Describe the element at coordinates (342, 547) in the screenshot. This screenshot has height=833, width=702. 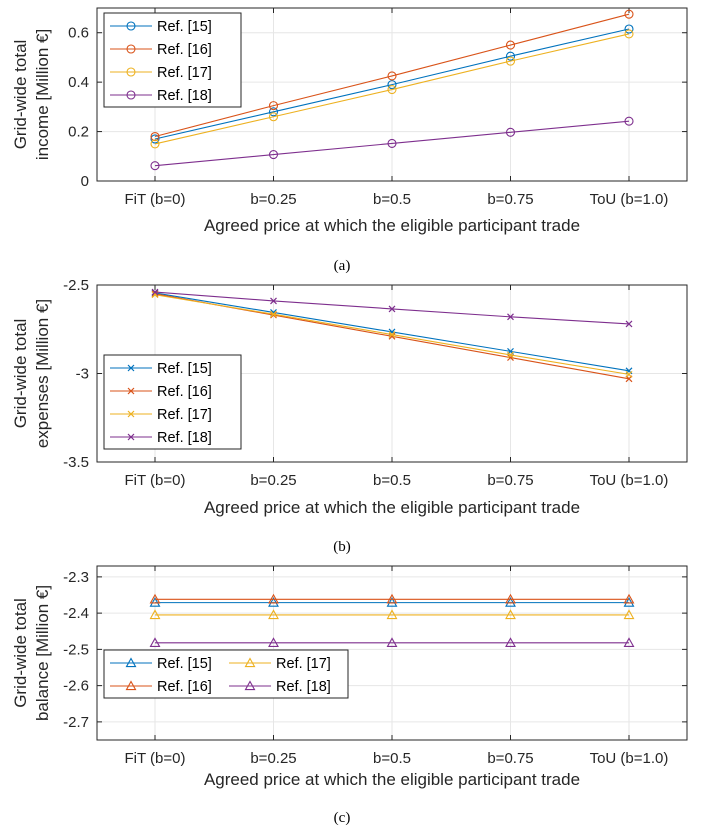
I see `panel-caption: (b)` at that location.